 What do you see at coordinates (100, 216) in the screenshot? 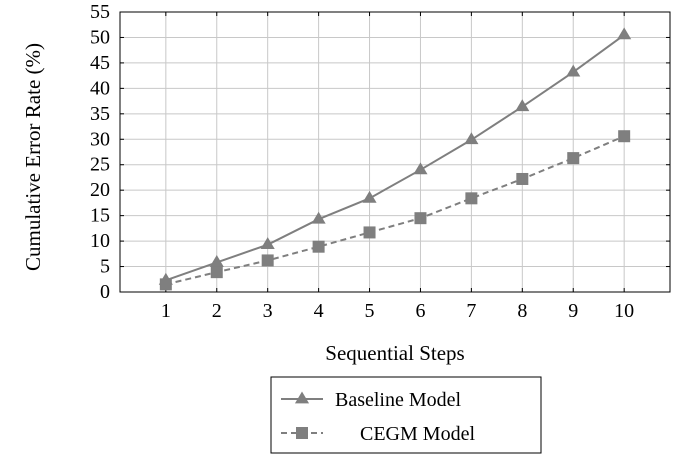
I see `y-tick-label: 15` at bounding box center [100, 216].